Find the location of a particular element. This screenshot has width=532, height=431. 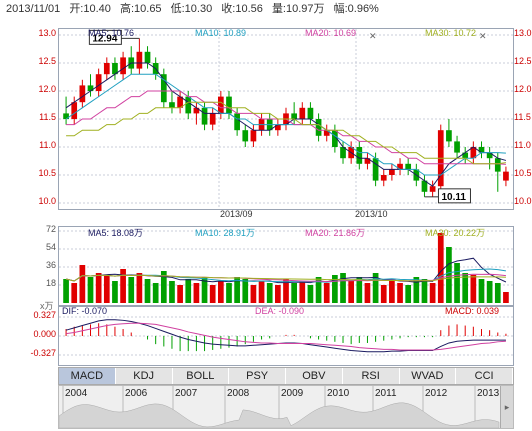

tab-wvad: WVAD is located at coordinates (428, 376).